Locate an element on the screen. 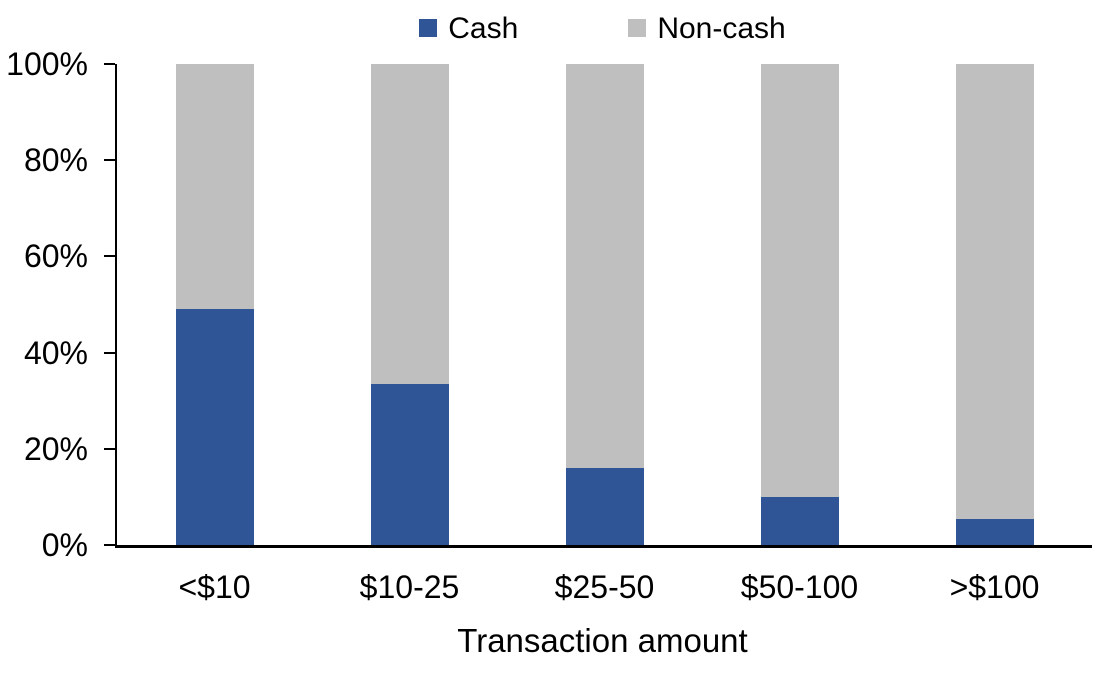 The width and height of the screenshot is (1102, 673). y-tick-label: 60% is located at coordinates (55, 256).